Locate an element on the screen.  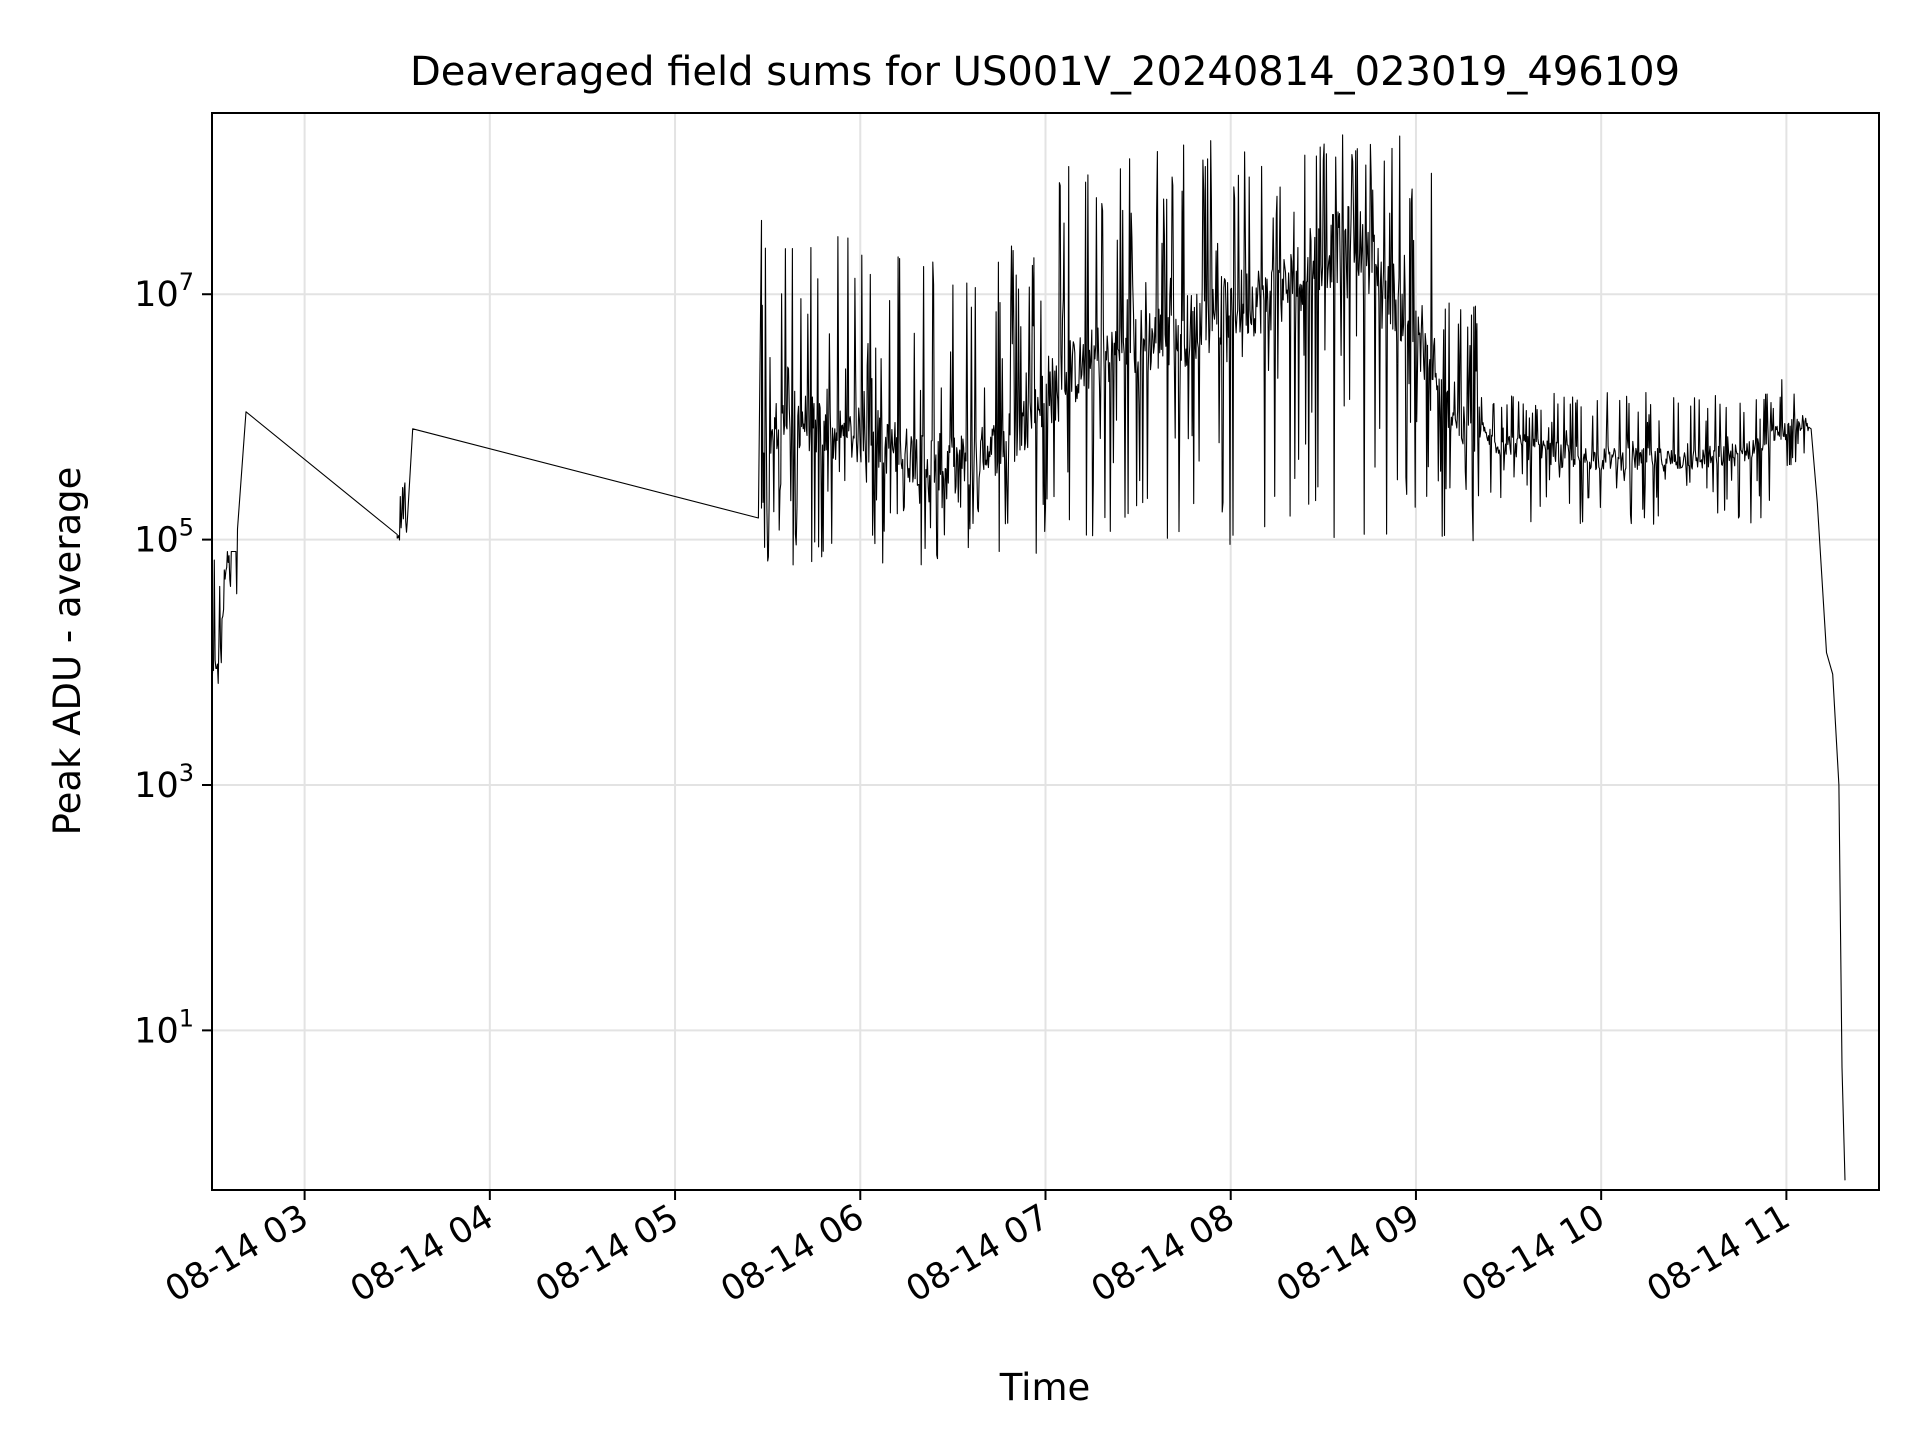
x-tick-label: 08-14 11 is located at coordinates (1719, 1253).